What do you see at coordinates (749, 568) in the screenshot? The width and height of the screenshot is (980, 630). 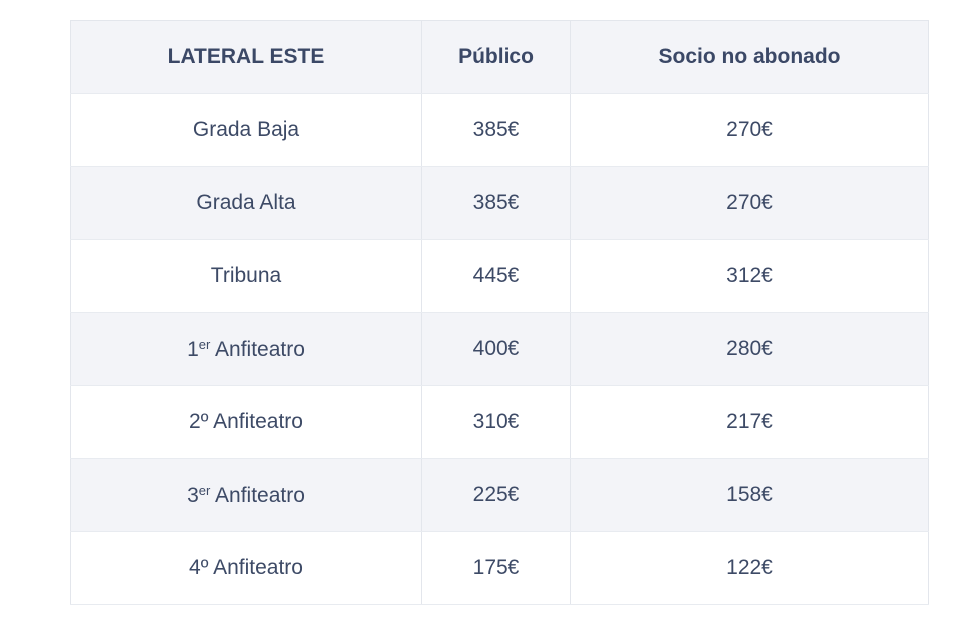 I see `socio-price-cell: 122€` at bounding box center [749, 568].